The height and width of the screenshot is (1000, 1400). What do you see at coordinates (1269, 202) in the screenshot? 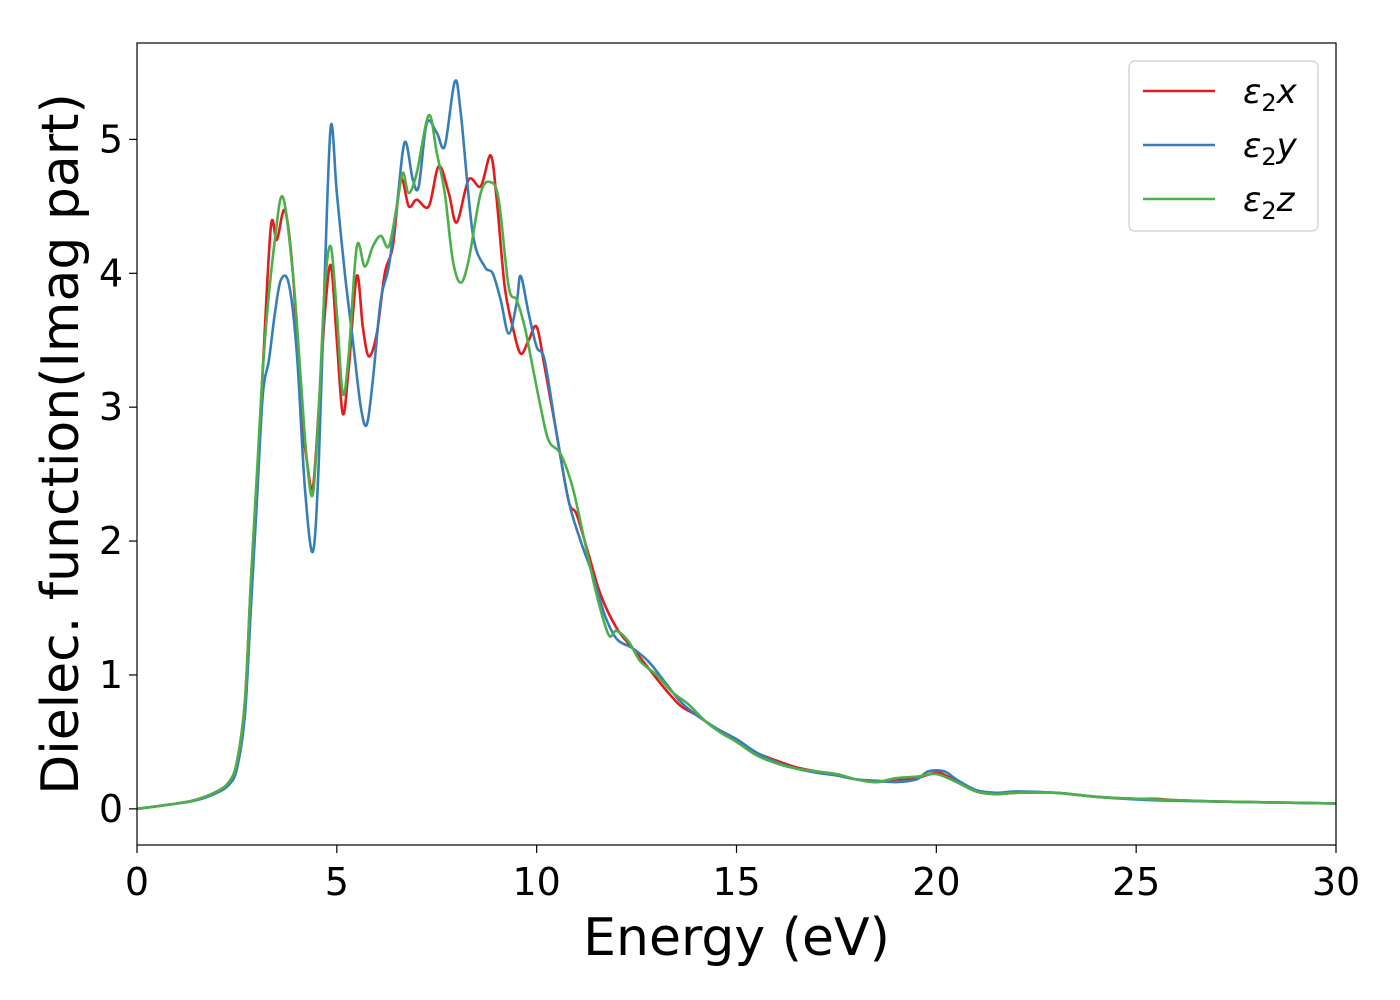
I see `legend-label: ε2z` at bounding box center [1269, 202].